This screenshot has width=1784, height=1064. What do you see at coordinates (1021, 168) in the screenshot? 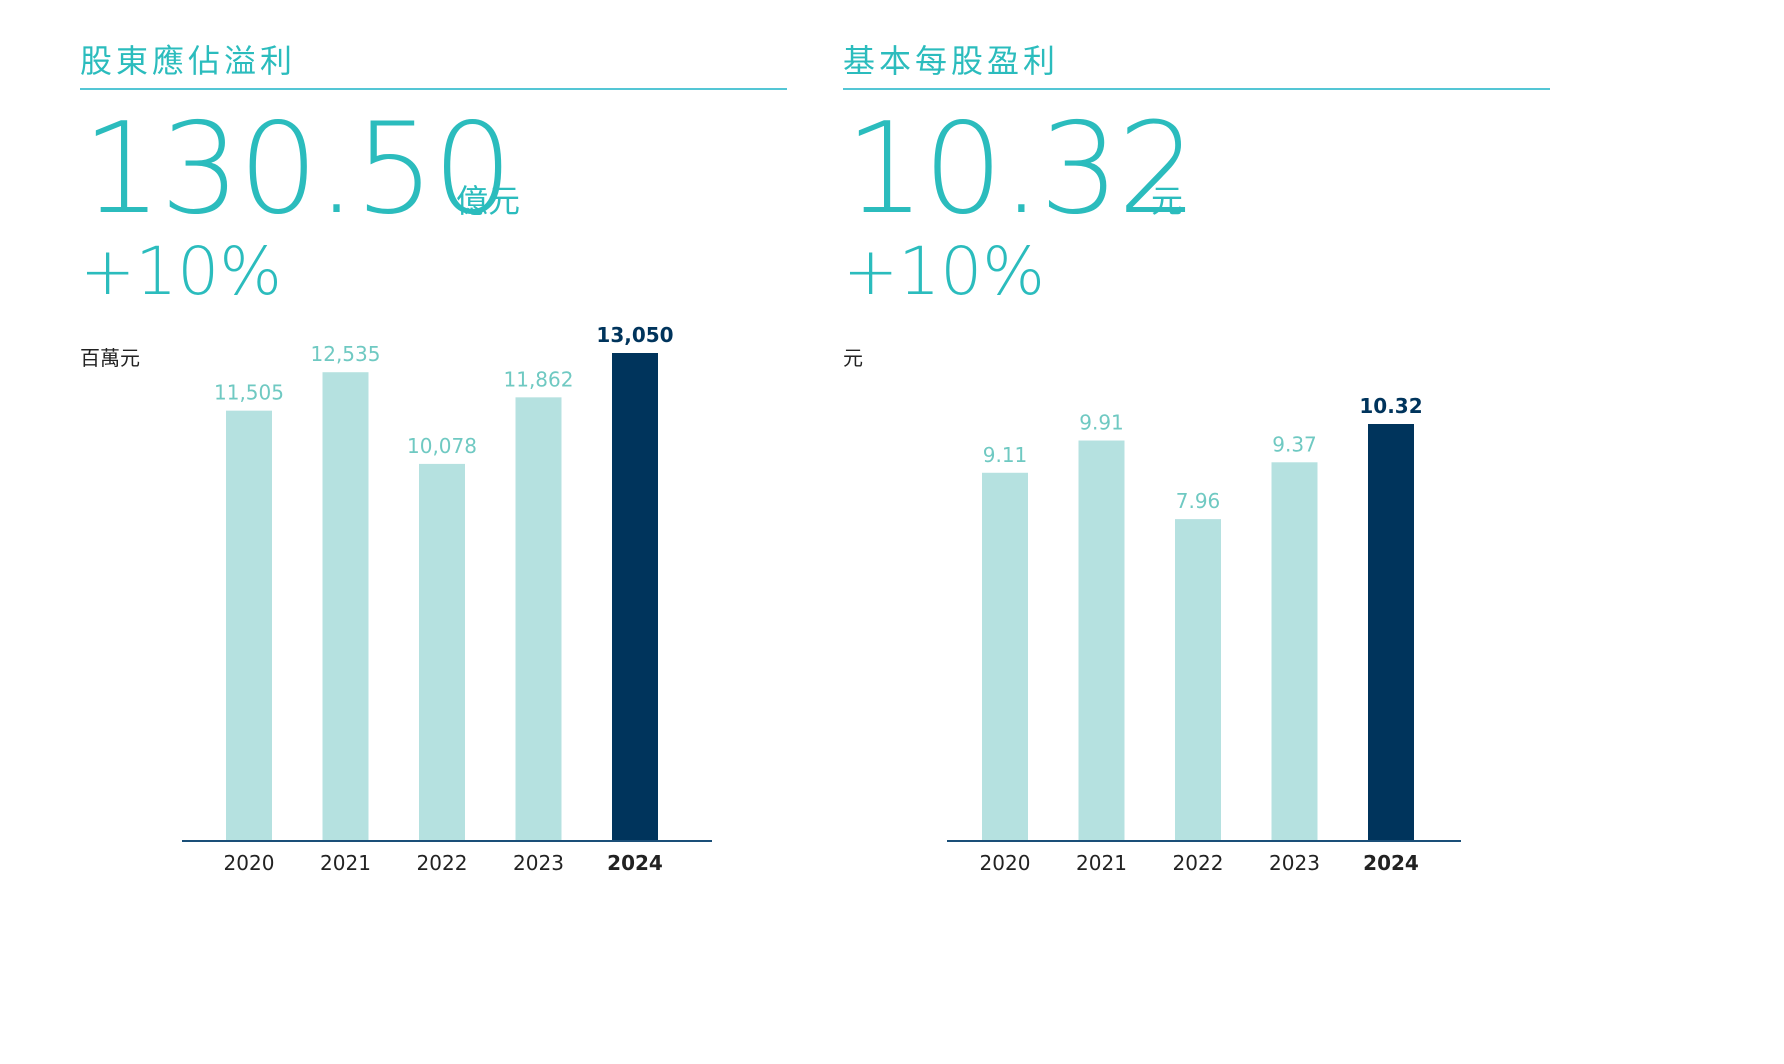
I see `headline-value: 10.32` at bounding box center [1021, 168].